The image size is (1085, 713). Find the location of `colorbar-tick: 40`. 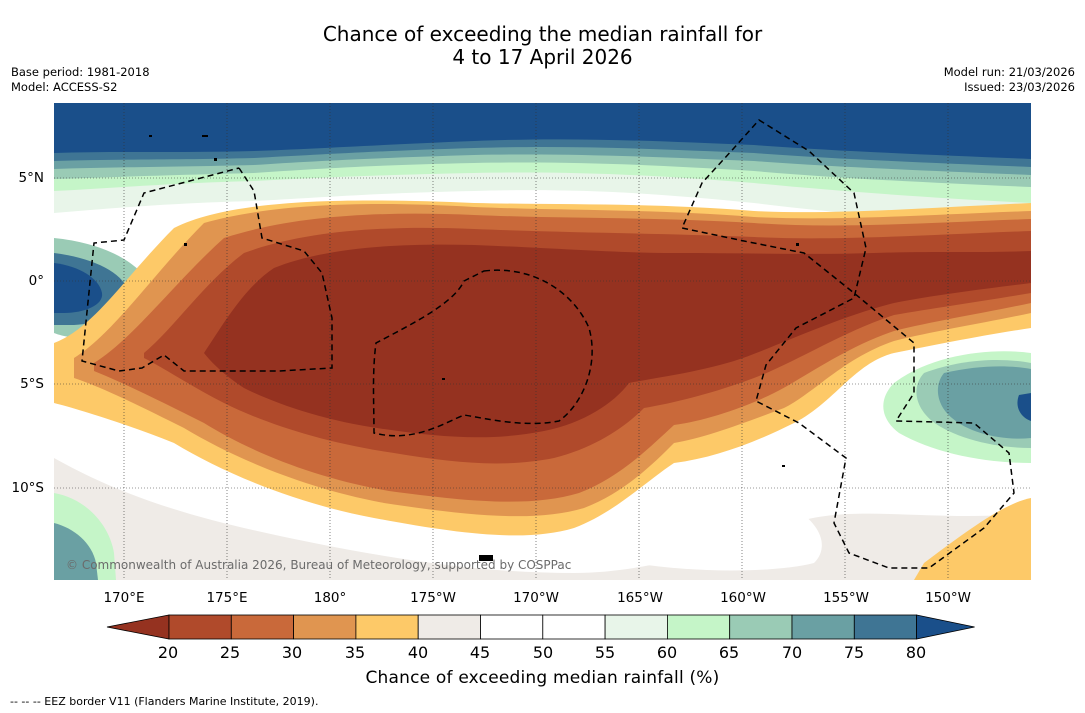

colorbar-tick: 40 is located at coordinates (418, 652).